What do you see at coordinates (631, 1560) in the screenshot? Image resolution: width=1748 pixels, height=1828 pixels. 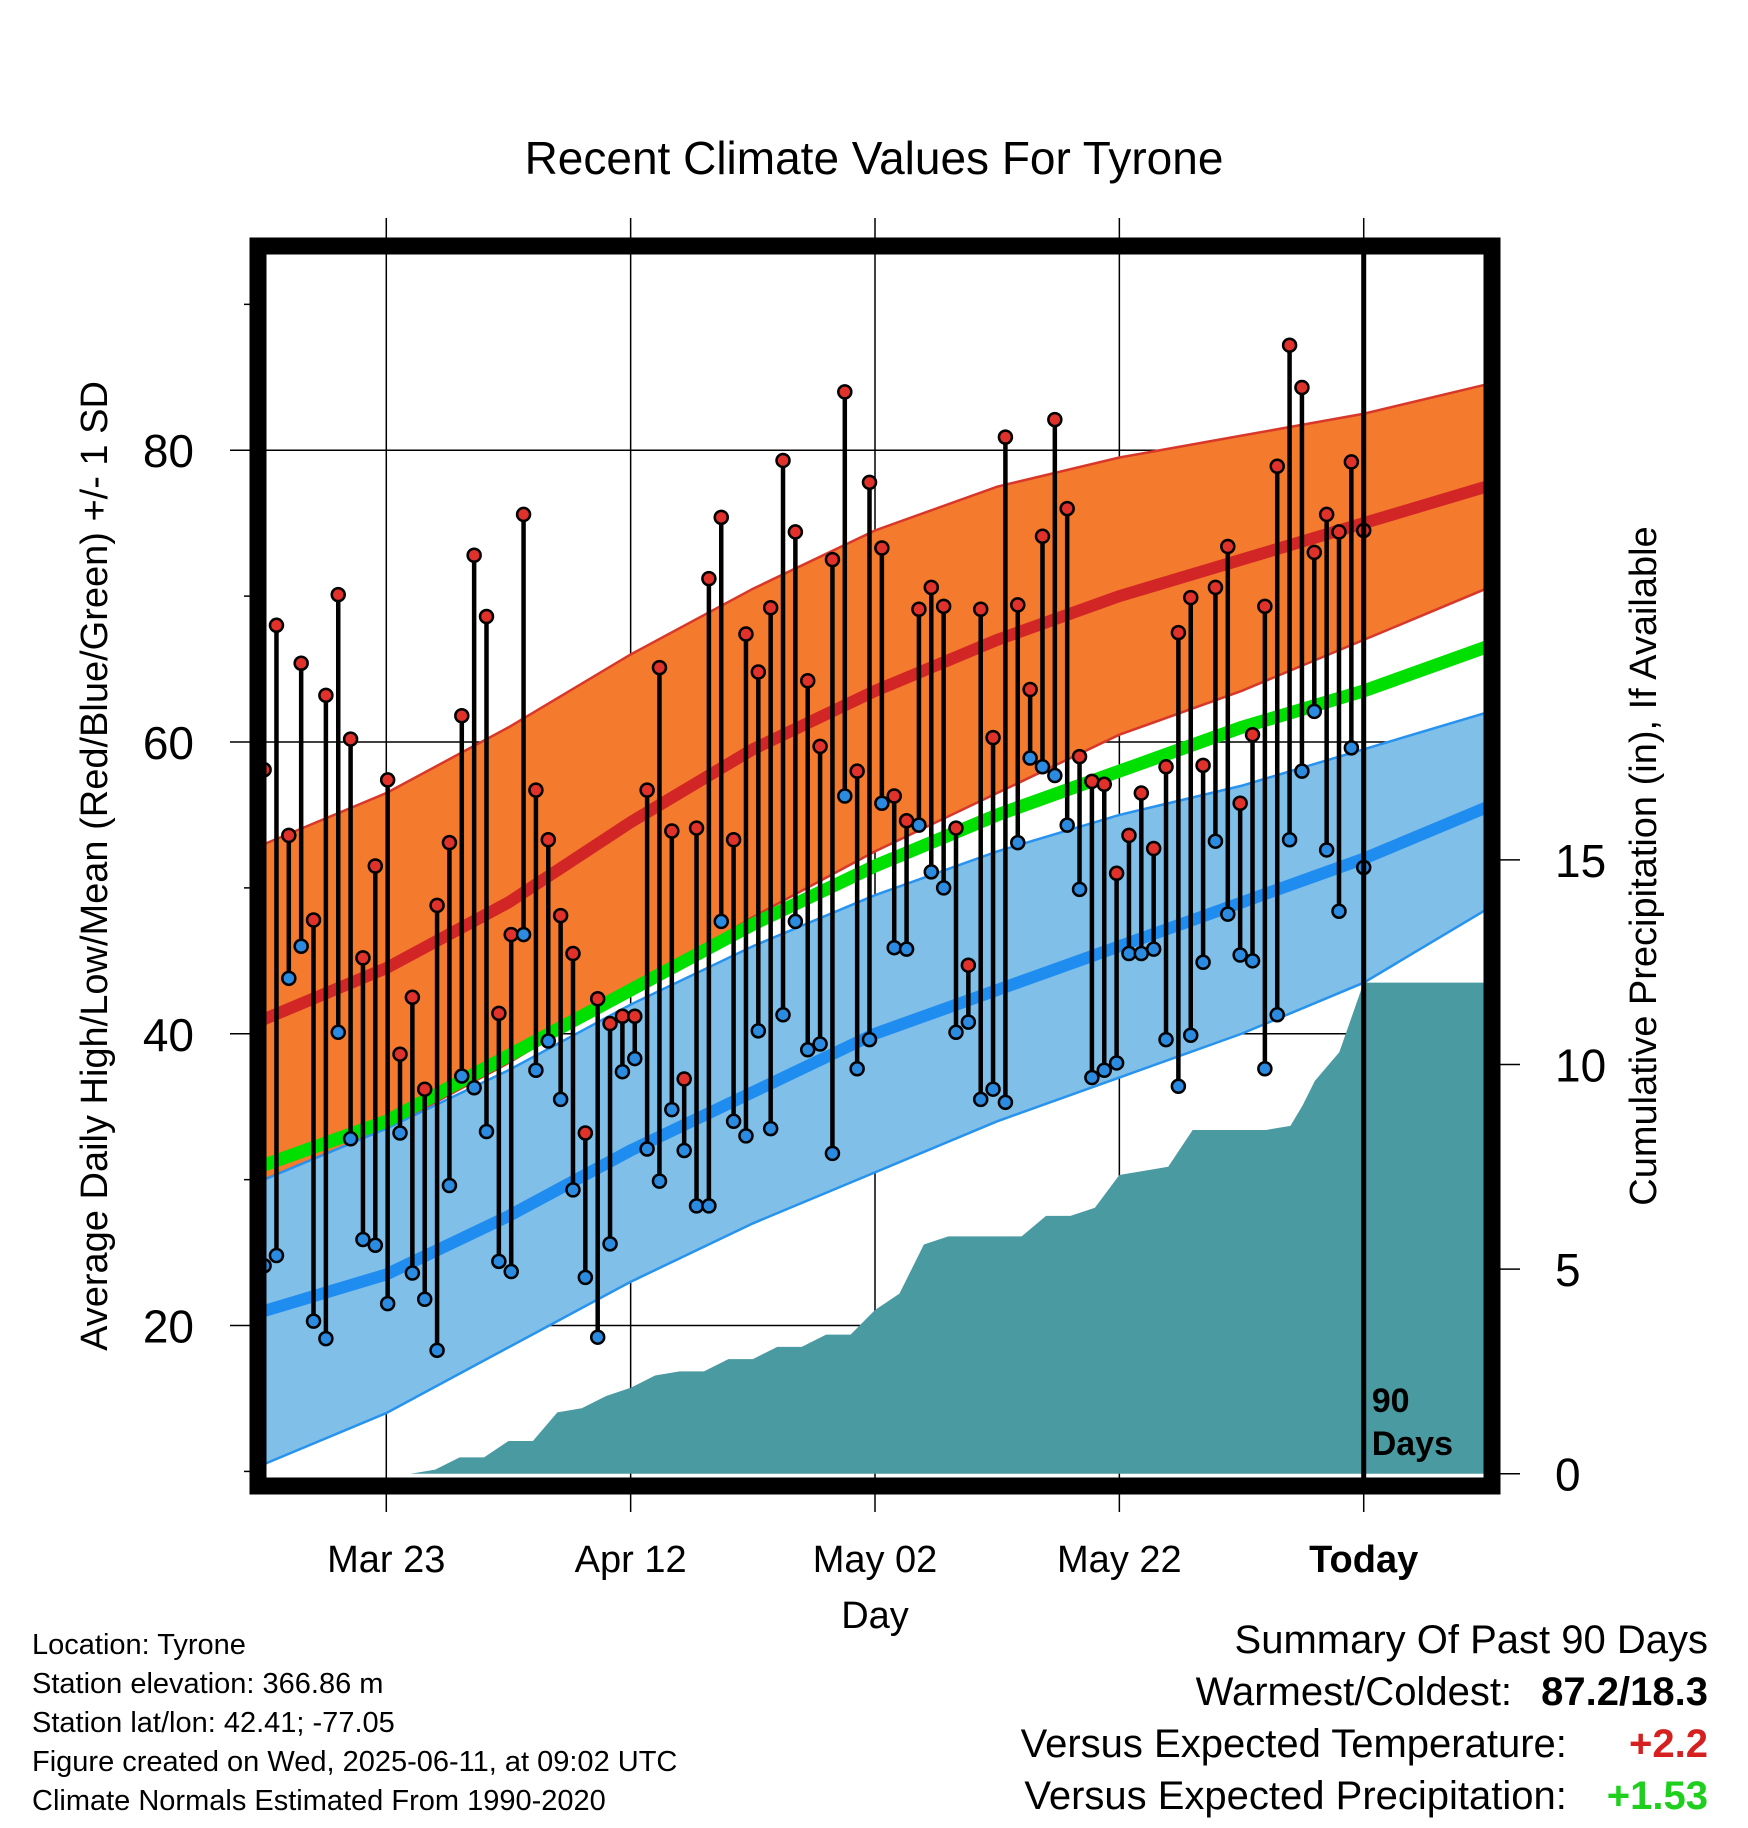 I see `x-tick-label: Apr 12` at bounding box center [631, 1560].